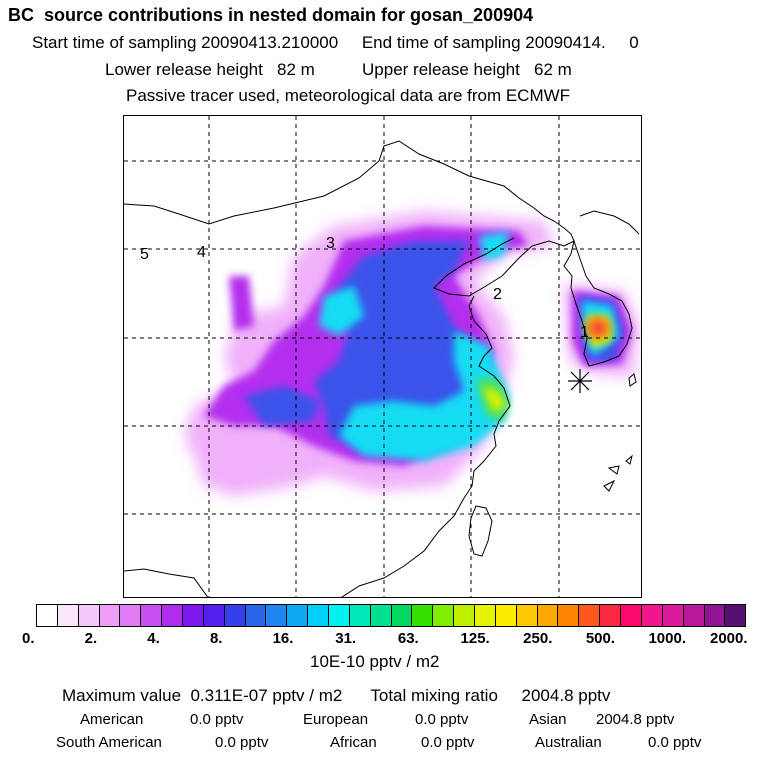  I want to click on colorbar-tick-label: 16., so click(283, 638).